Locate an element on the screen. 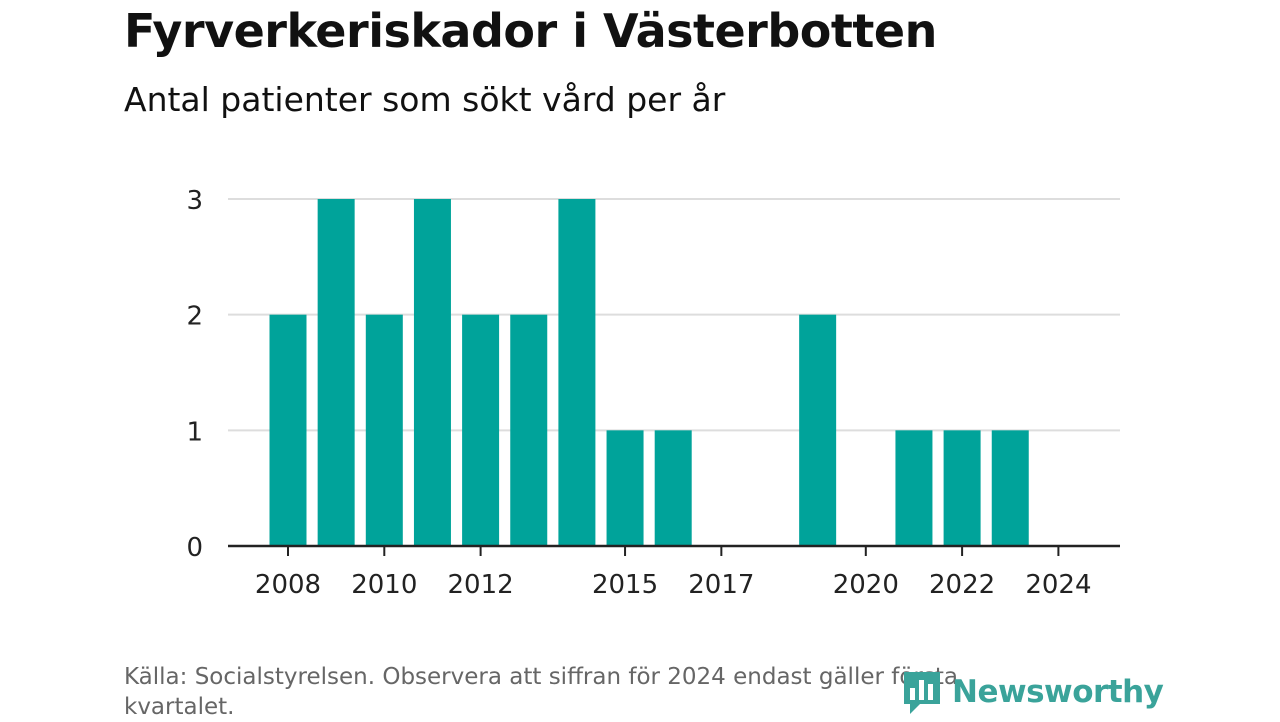 The image size is (1280, 722). x-tick-label: 2012 is located at coordinates (481, 585).